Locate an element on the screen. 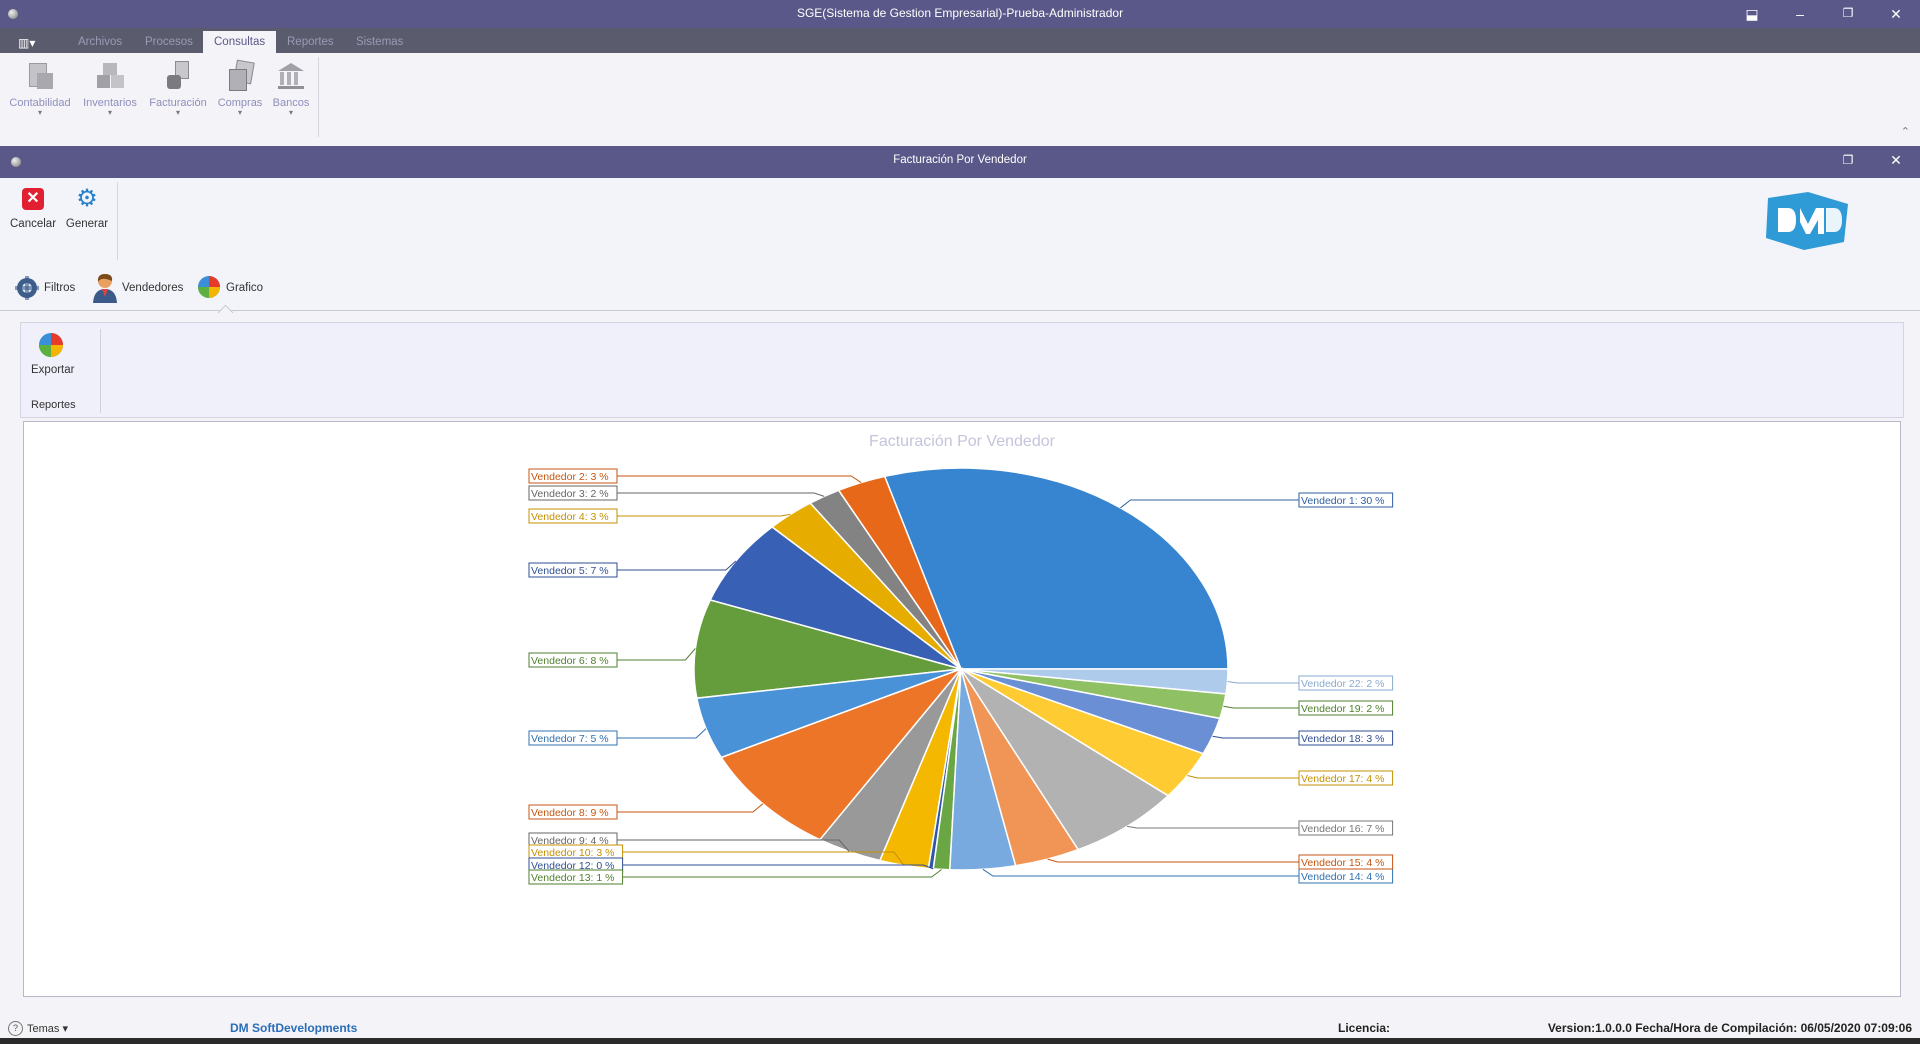 The image size is (1920, 1044). pie-label: Vendedor 7: 5 % is located at coordinates (570, 739).